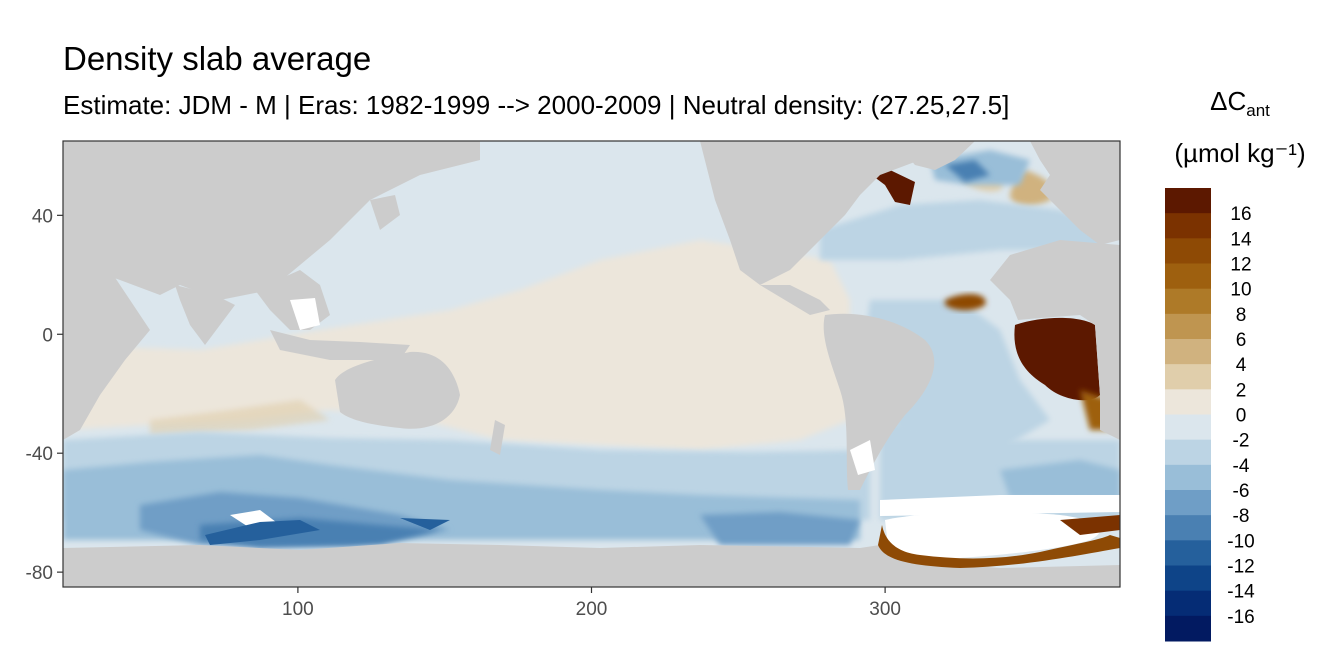  I want to click on legend-label: -16, so click(1240, 617).